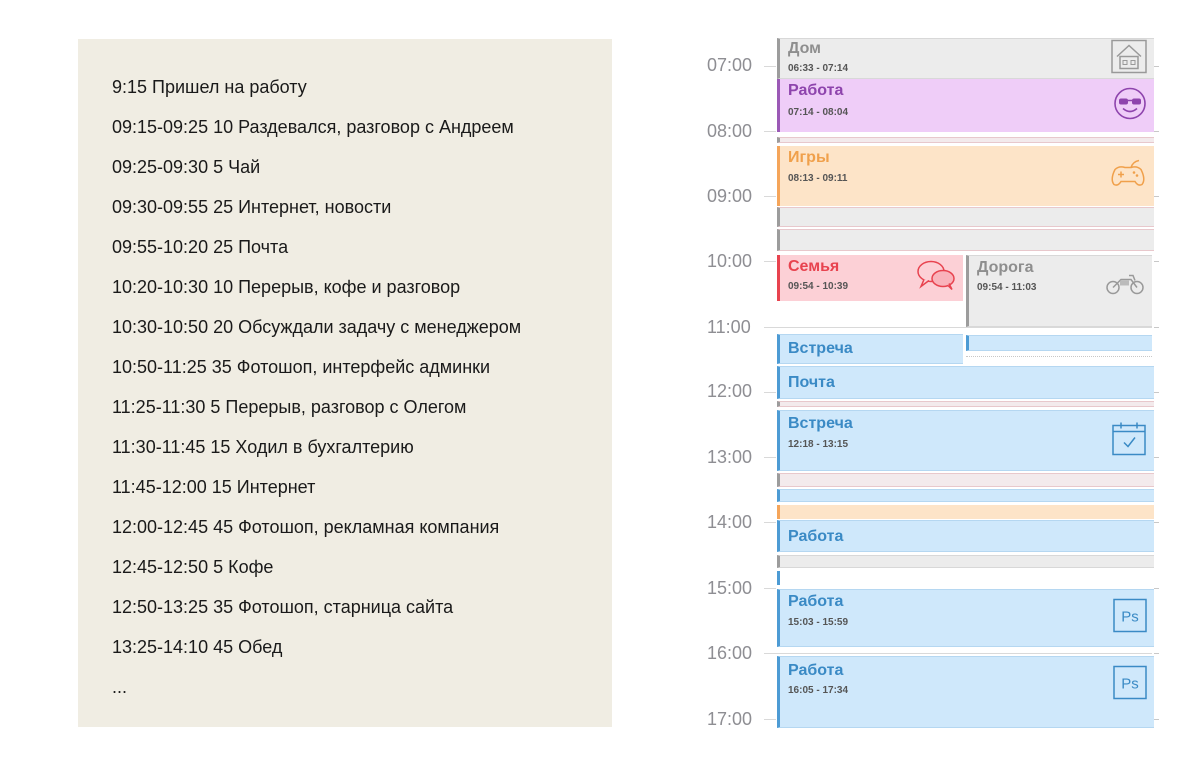 This screenshot has height=768, width=1200. What do you see at coordinates (193, 567) in the screenshot?
I see `log-line: 12:45-12:50 5 Кофе` at bounding box center [193, 567].